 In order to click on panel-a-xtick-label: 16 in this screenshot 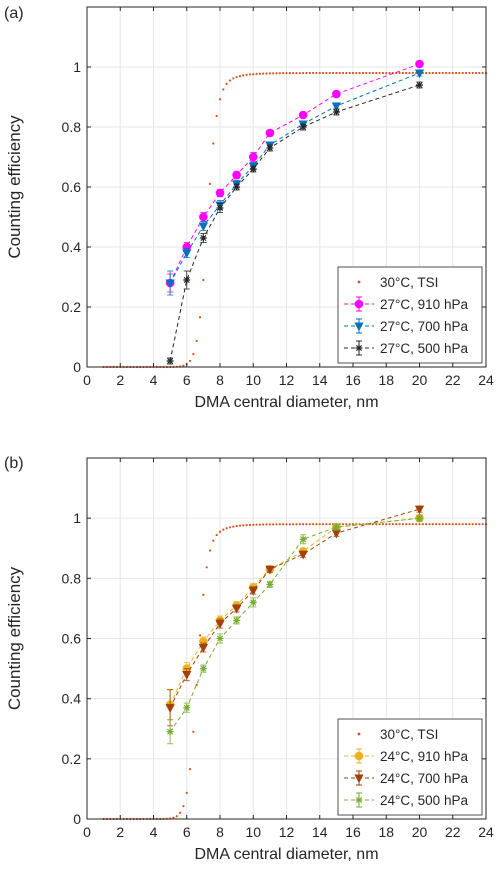, I will do `click(353, 380)`.